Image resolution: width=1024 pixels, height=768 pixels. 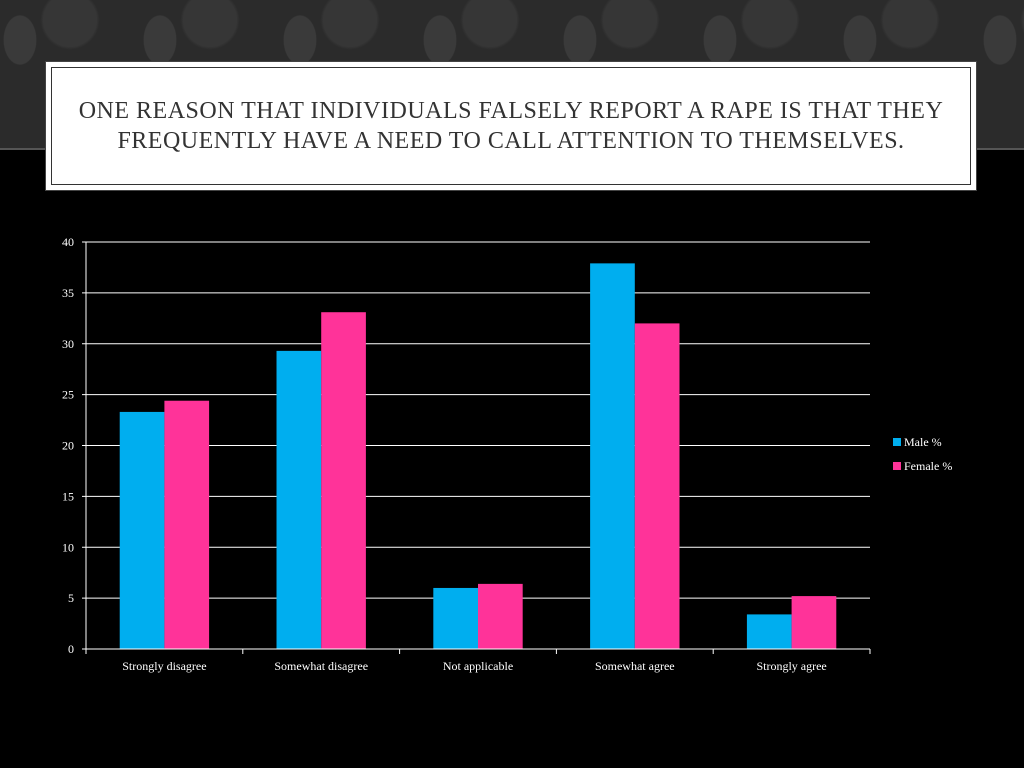 What do you see at coordinates (791, 666) in the screenshot?
I see `x-category-label: Strongly agree` at bounding box center [791, 666].